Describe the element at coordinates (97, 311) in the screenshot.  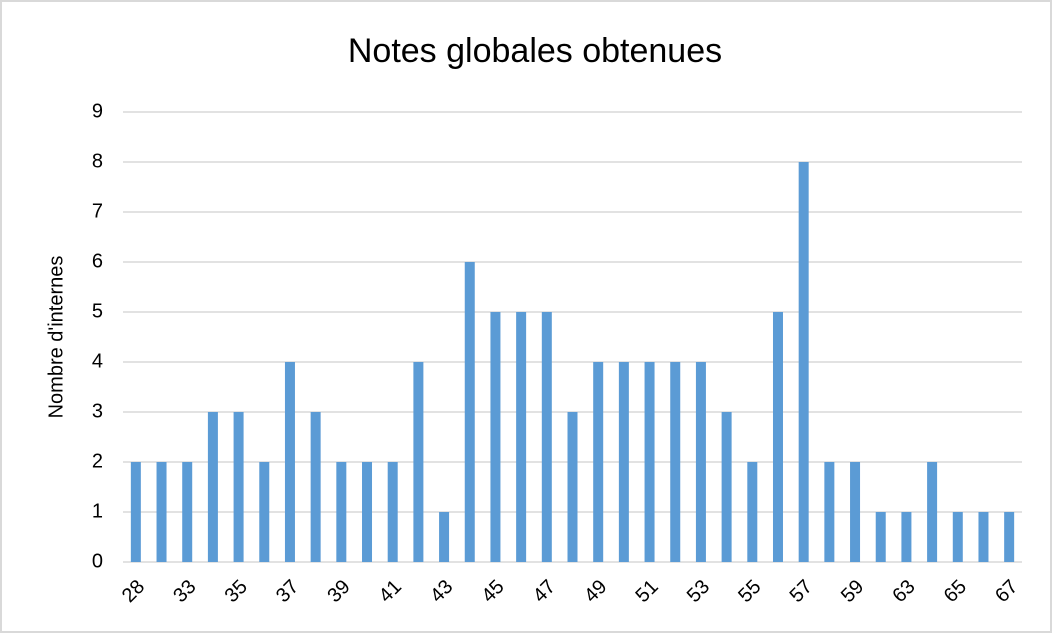
I see `y-tick-label: 5` at that location.